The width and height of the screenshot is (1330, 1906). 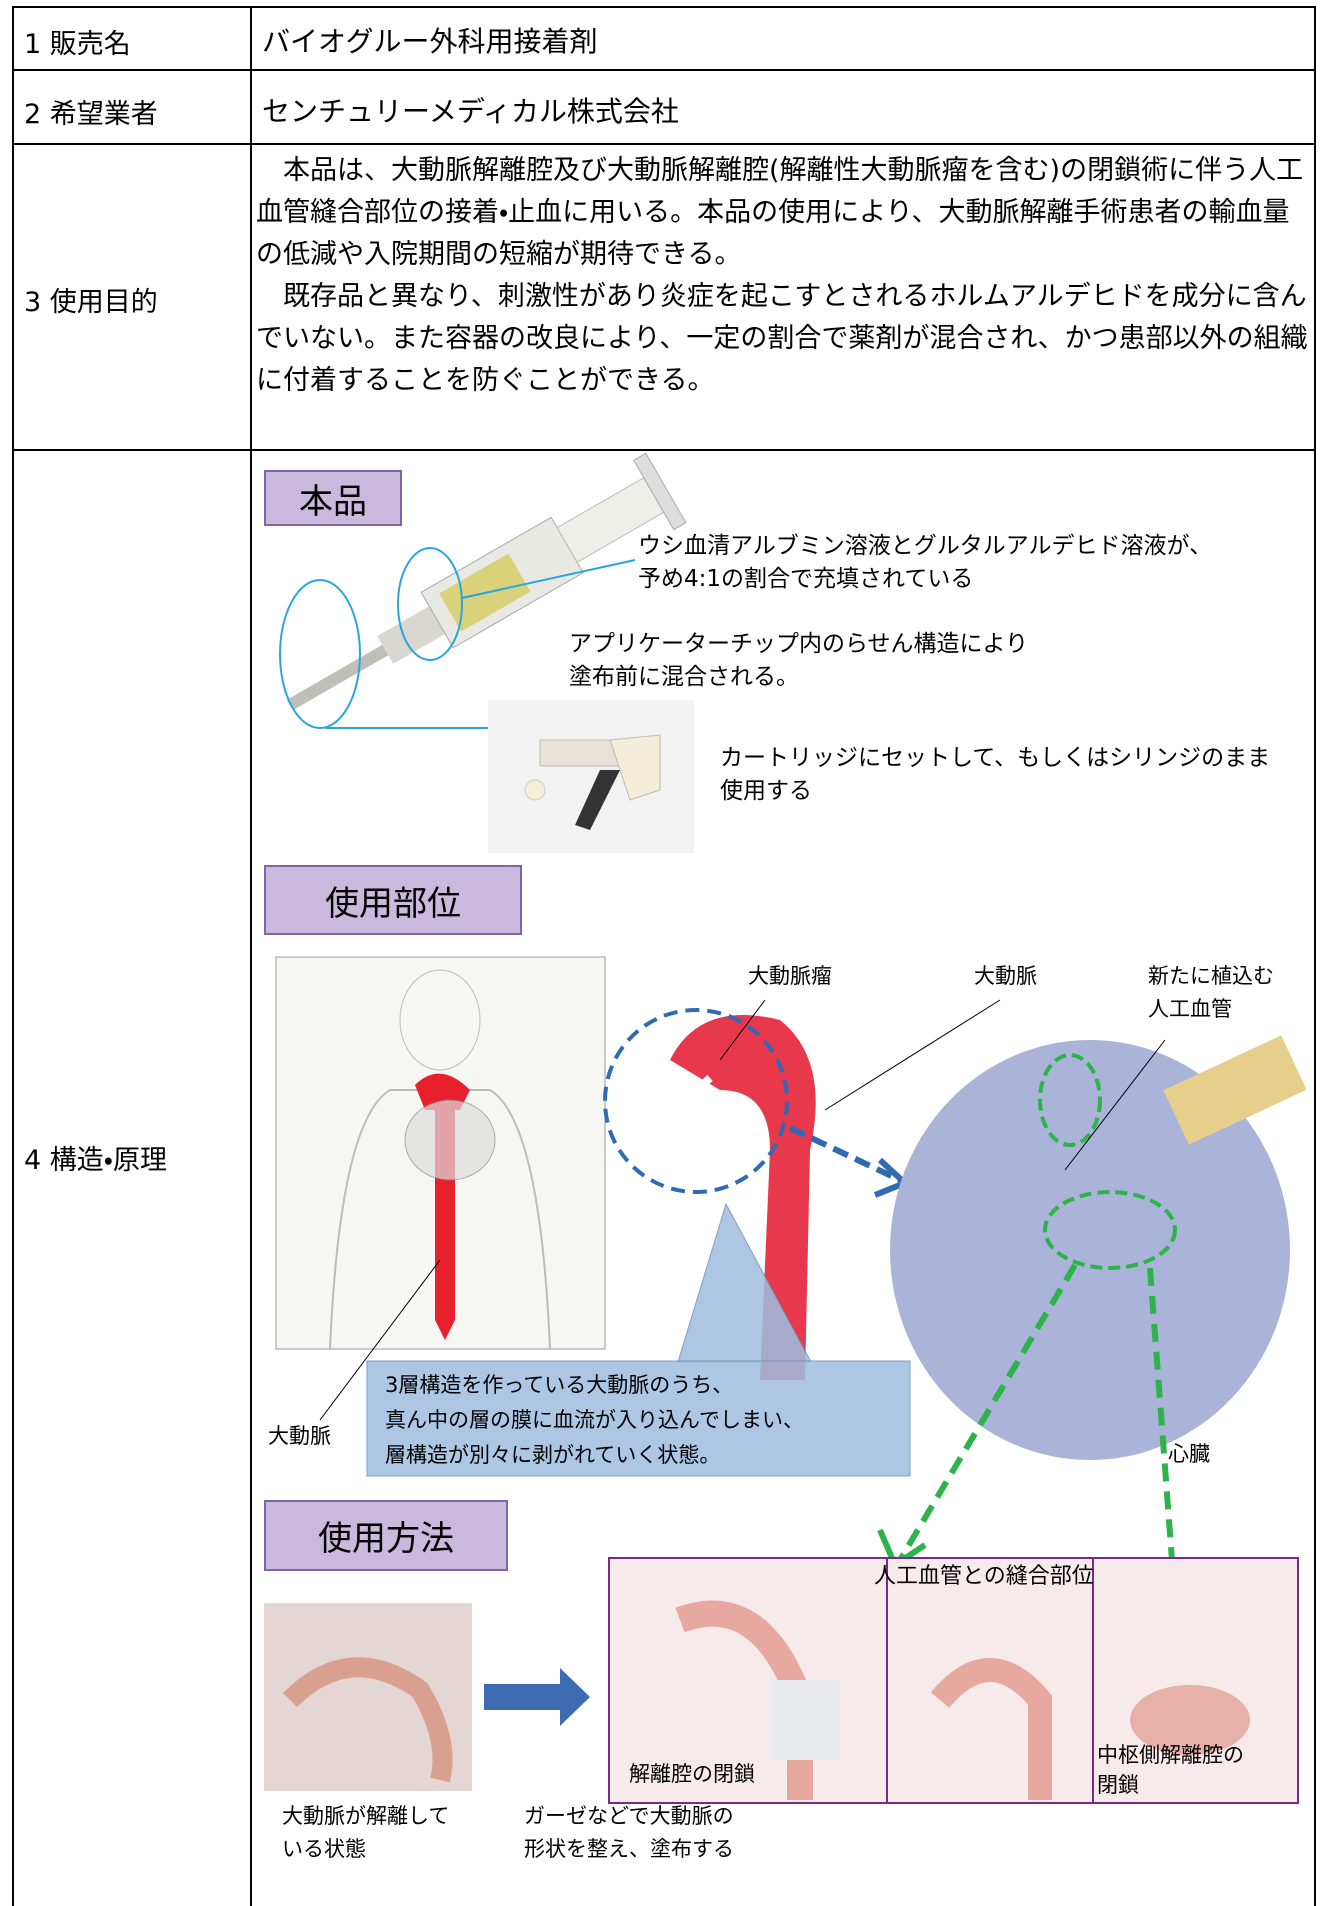 What do you see at coordinates (1189, 1454) in the screenshot?
I see `label: 心臓` at bounding box center [1189, 1454].